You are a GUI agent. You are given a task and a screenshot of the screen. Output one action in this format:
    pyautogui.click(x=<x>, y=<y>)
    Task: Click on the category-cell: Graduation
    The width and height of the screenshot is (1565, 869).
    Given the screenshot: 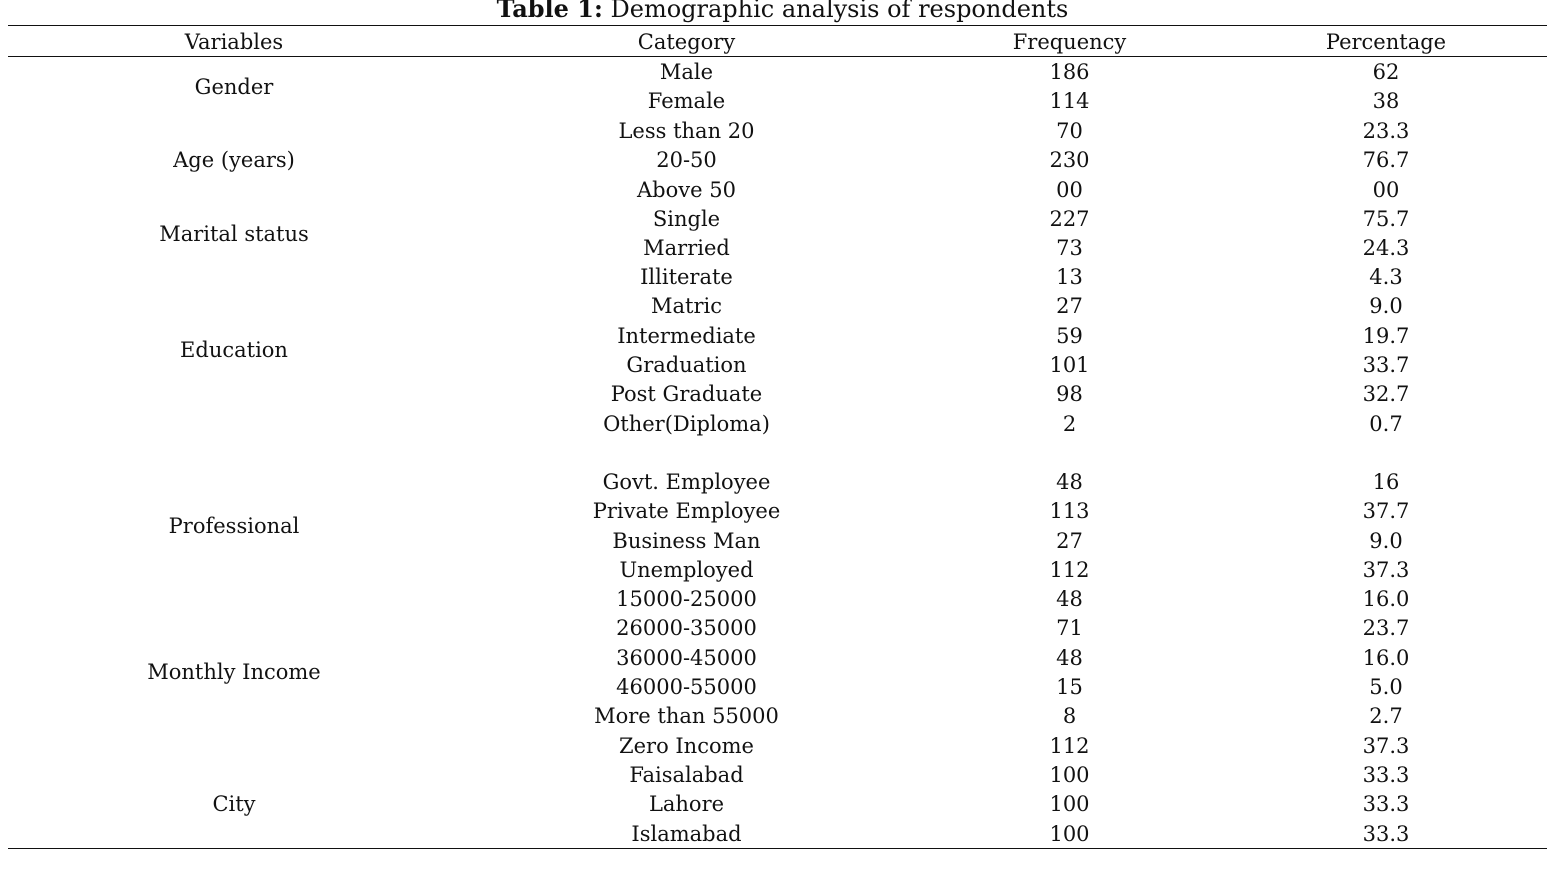 What is the action you would take?
    pyautogui.click(x=686, y=364)
    